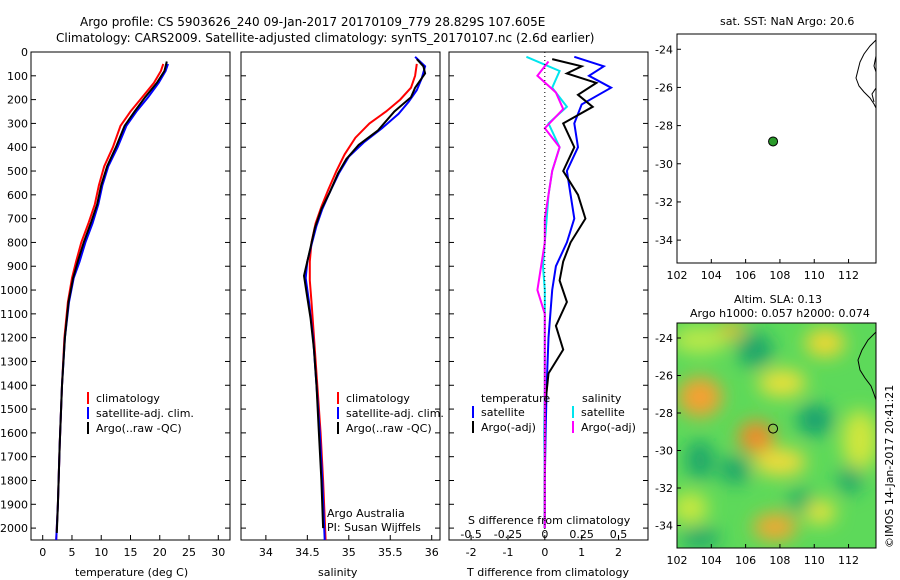 The height and width of the screenshot is (580, 900). What do you see at coordinates (848, 560) in the screenshot?
I see `sla-map-xtick-label: 112` at bounding box center [848, 560].